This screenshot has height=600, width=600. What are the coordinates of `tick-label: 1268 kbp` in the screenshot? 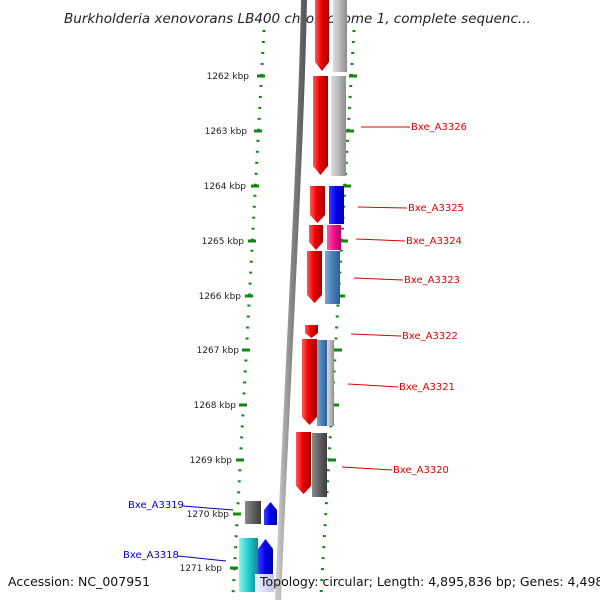 It's located at (215, 406).